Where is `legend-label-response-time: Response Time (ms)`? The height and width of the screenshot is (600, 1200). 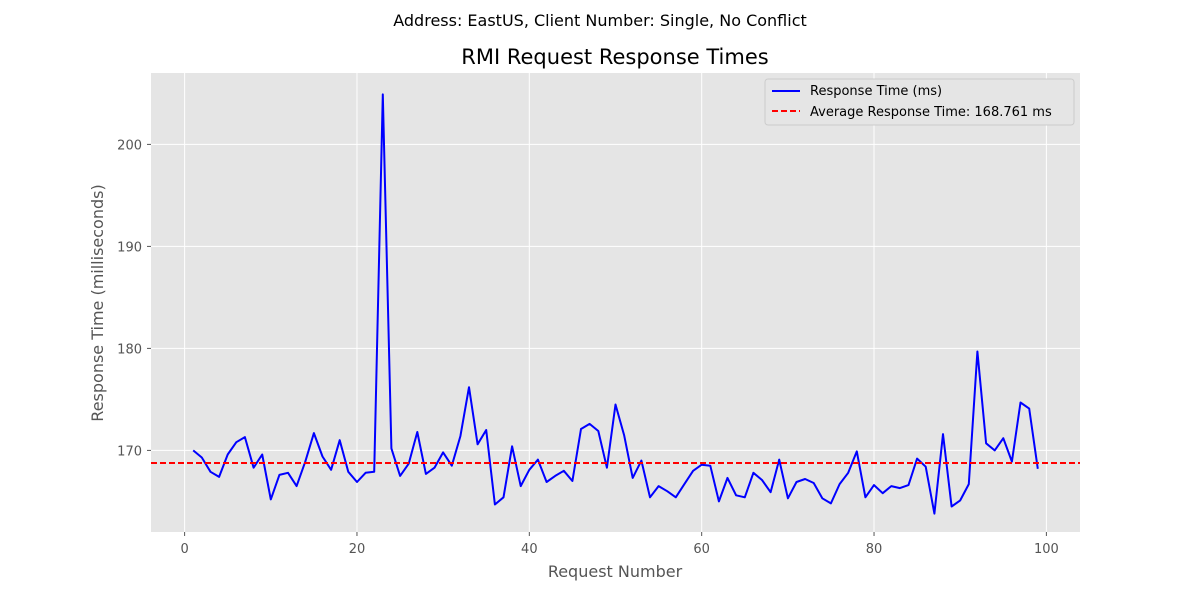 legend-label-response-time: Response Time (ms) is located at coordinates (876, 91).